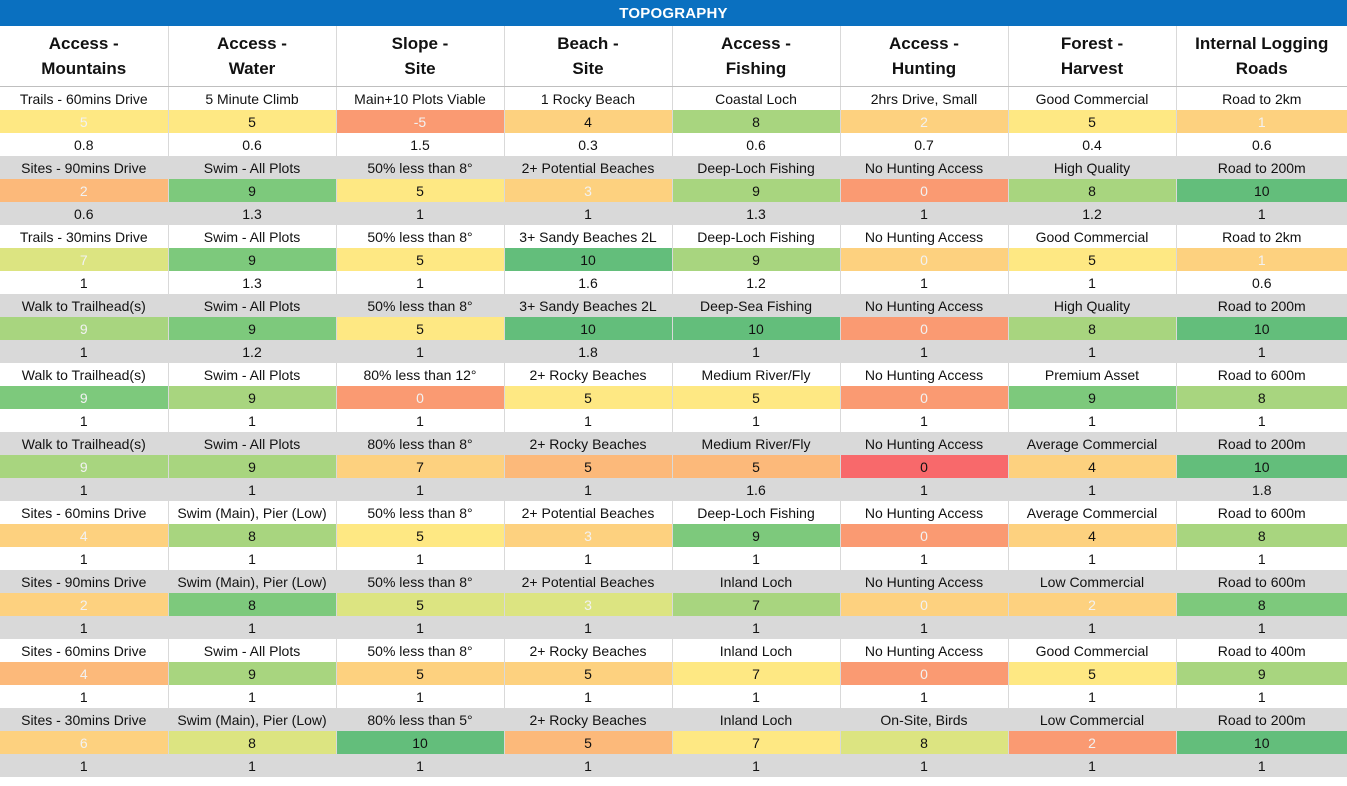 The width and height of the screenshot is (1347, 786). Describe the element at coordinates (419, 98) in the screenshot. I see `description-cell: Main+10 Plots Viable` at that location.